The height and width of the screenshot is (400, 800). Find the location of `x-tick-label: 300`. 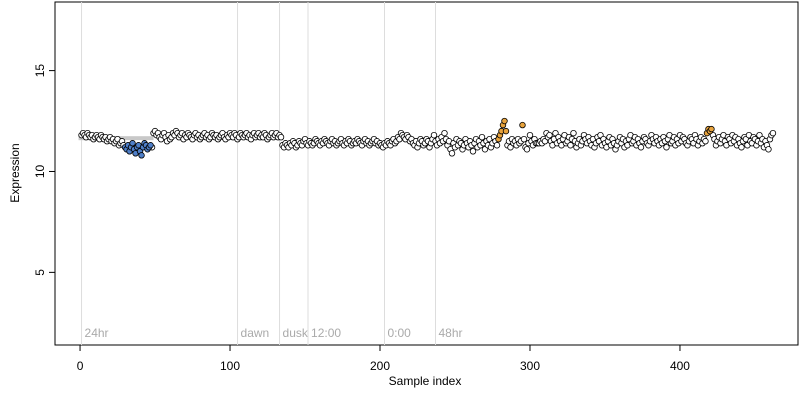

x-tick-label: 300 is located at coordinates (530, 366).